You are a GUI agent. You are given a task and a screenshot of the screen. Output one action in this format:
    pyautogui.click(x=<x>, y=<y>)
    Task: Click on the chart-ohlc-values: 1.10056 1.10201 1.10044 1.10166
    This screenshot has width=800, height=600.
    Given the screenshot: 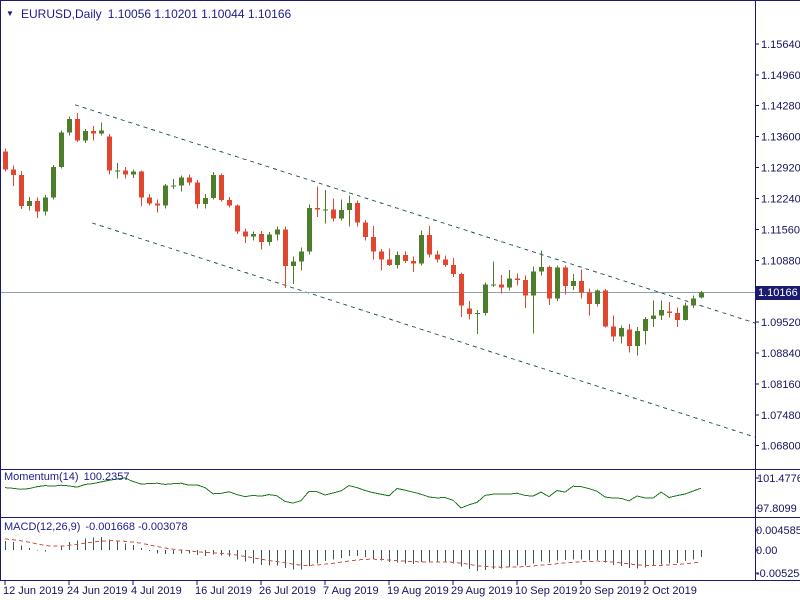 What is the action you would take?
    pyautogui.click(x=199, y=14)
    